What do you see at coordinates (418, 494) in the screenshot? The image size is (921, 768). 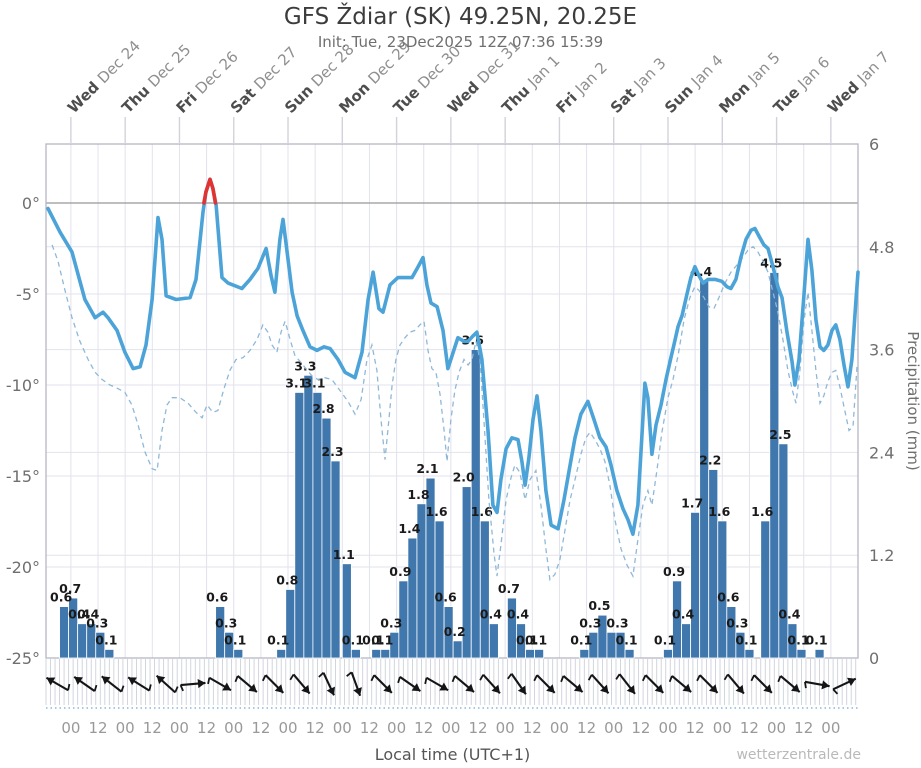 I see `precip-bar-value: 1.8` at bounding box center [418, 494].